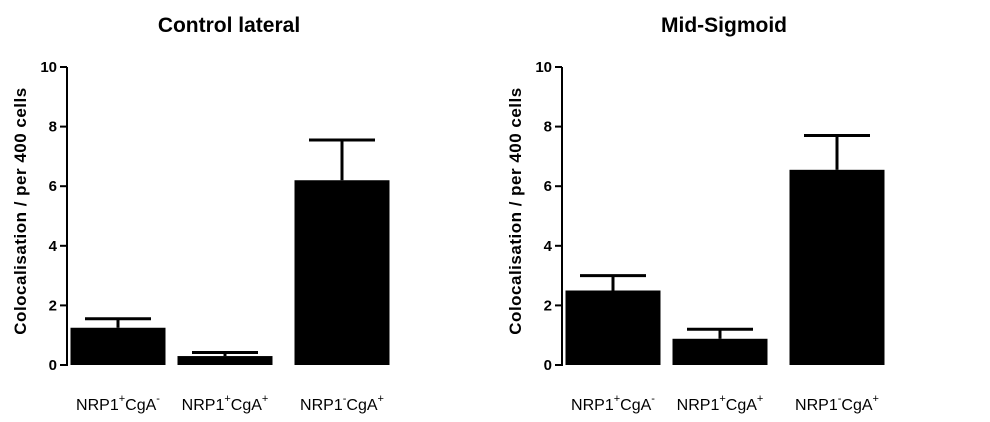 This screenshot has width=990, height=422. I want to click on chart-title: Mid-Sigmoid, so click(724, 25).